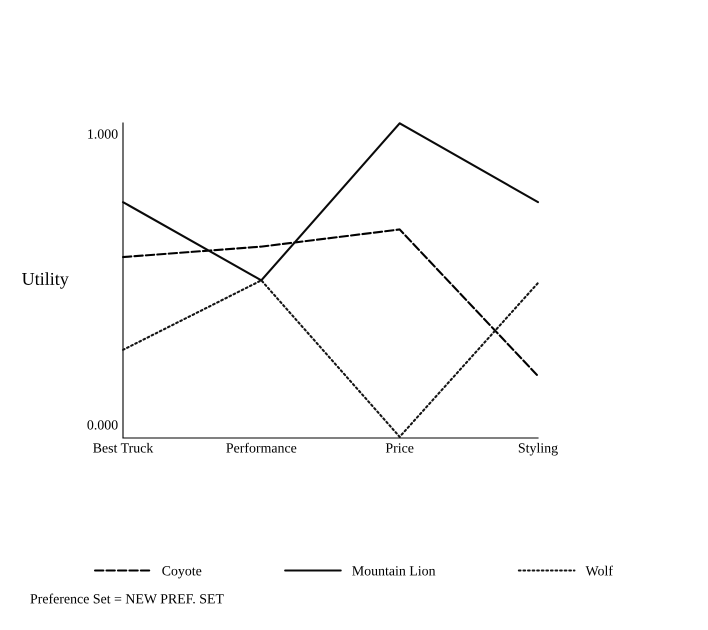  I want to click on x-tick-label: Styling, so click(538, 449).